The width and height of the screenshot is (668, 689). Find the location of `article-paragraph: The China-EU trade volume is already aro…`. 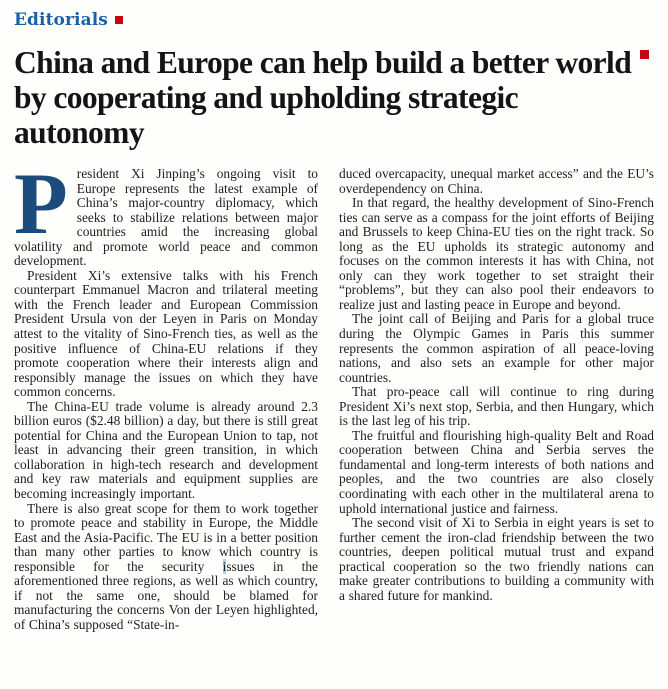

article-paragraph: The China-EU trade volume is already aro… is located at coordinates (166, 450).